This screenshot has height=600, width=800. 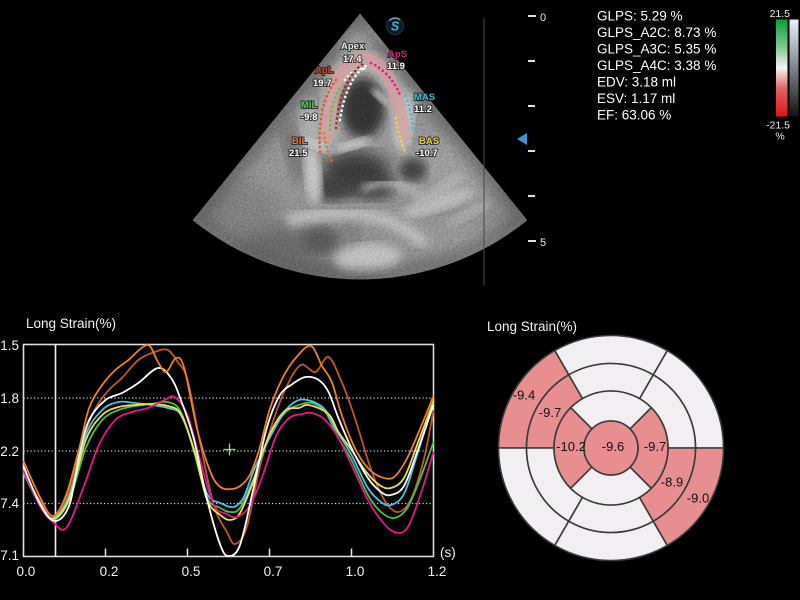 What do you see at coordinates (636, 82) in the screenshot?
I see `svg-text: EDV: 3.18 ml` at bounding box center [636, 82].